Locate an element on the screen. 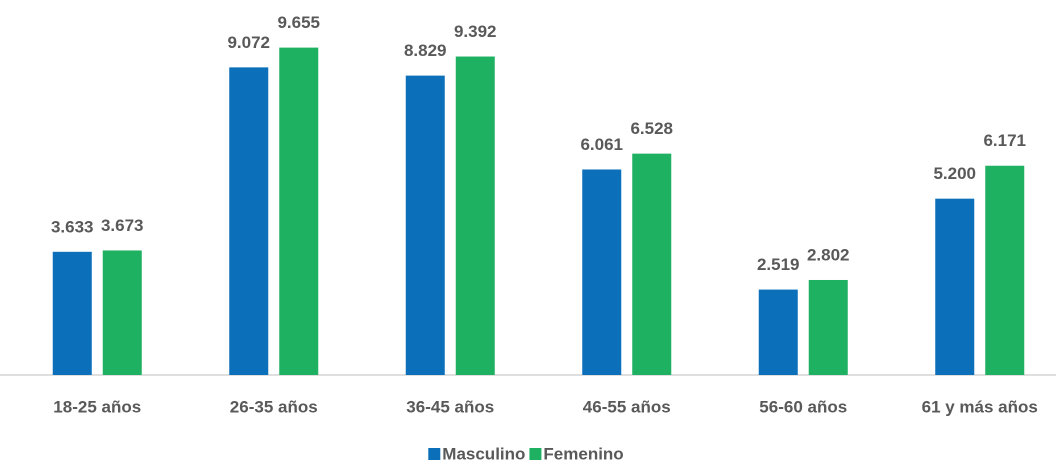 The width and height of the screenshot is (1056, 469). value-label: 9.072 is located at coordinates (248, 42).